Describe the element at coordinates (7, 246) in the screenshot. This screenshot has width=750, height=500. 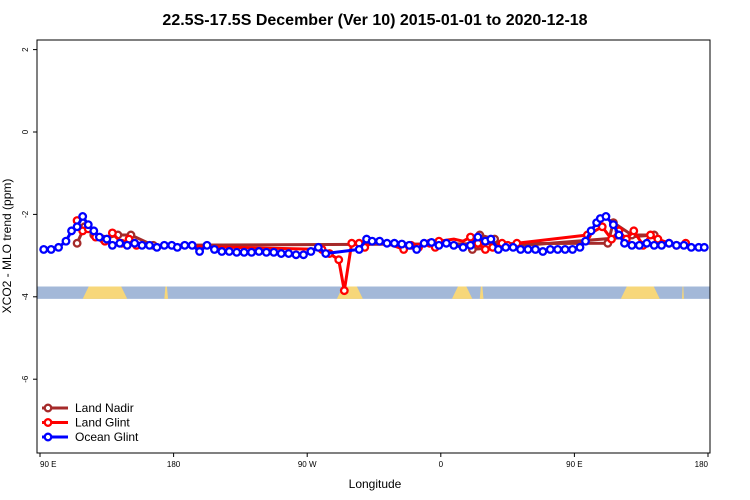
I see `y-axis-label: XCO2 - MLO trend (ppm)` at that location.